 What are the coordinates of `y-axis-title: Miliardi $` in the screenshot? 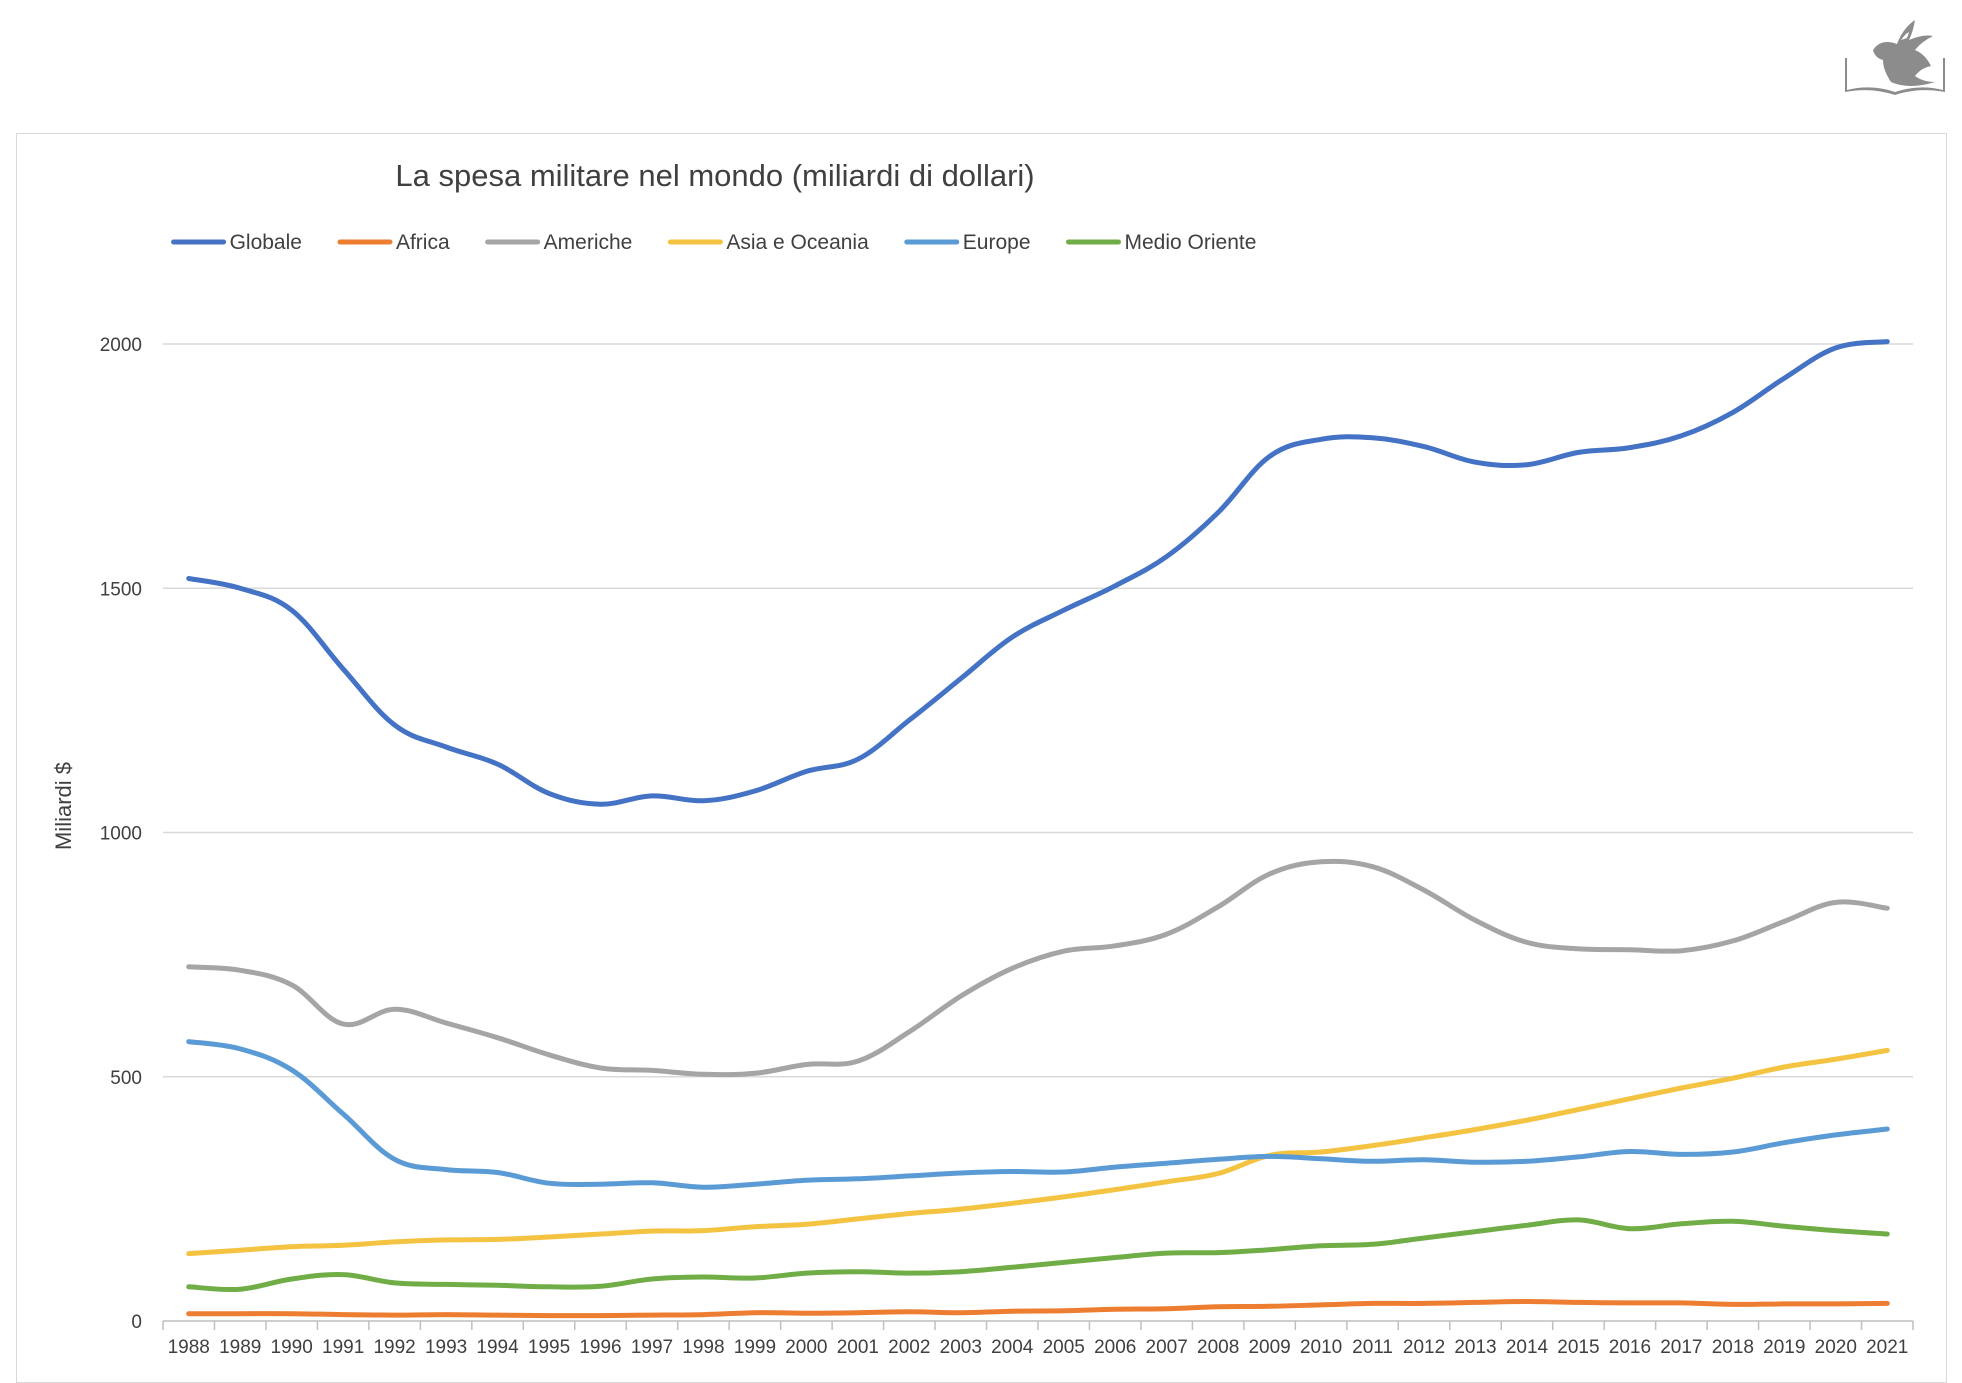 It's located at (63, 806).